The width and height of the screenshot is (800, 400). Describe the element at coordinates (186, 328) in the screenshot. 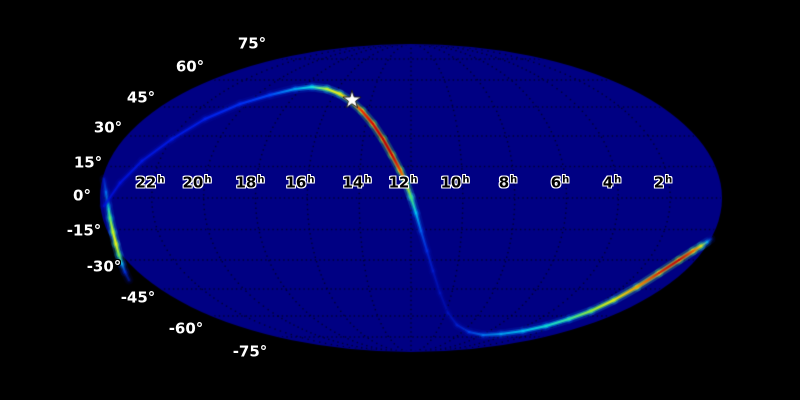

I see `dec-label--60: -60°` at that location.